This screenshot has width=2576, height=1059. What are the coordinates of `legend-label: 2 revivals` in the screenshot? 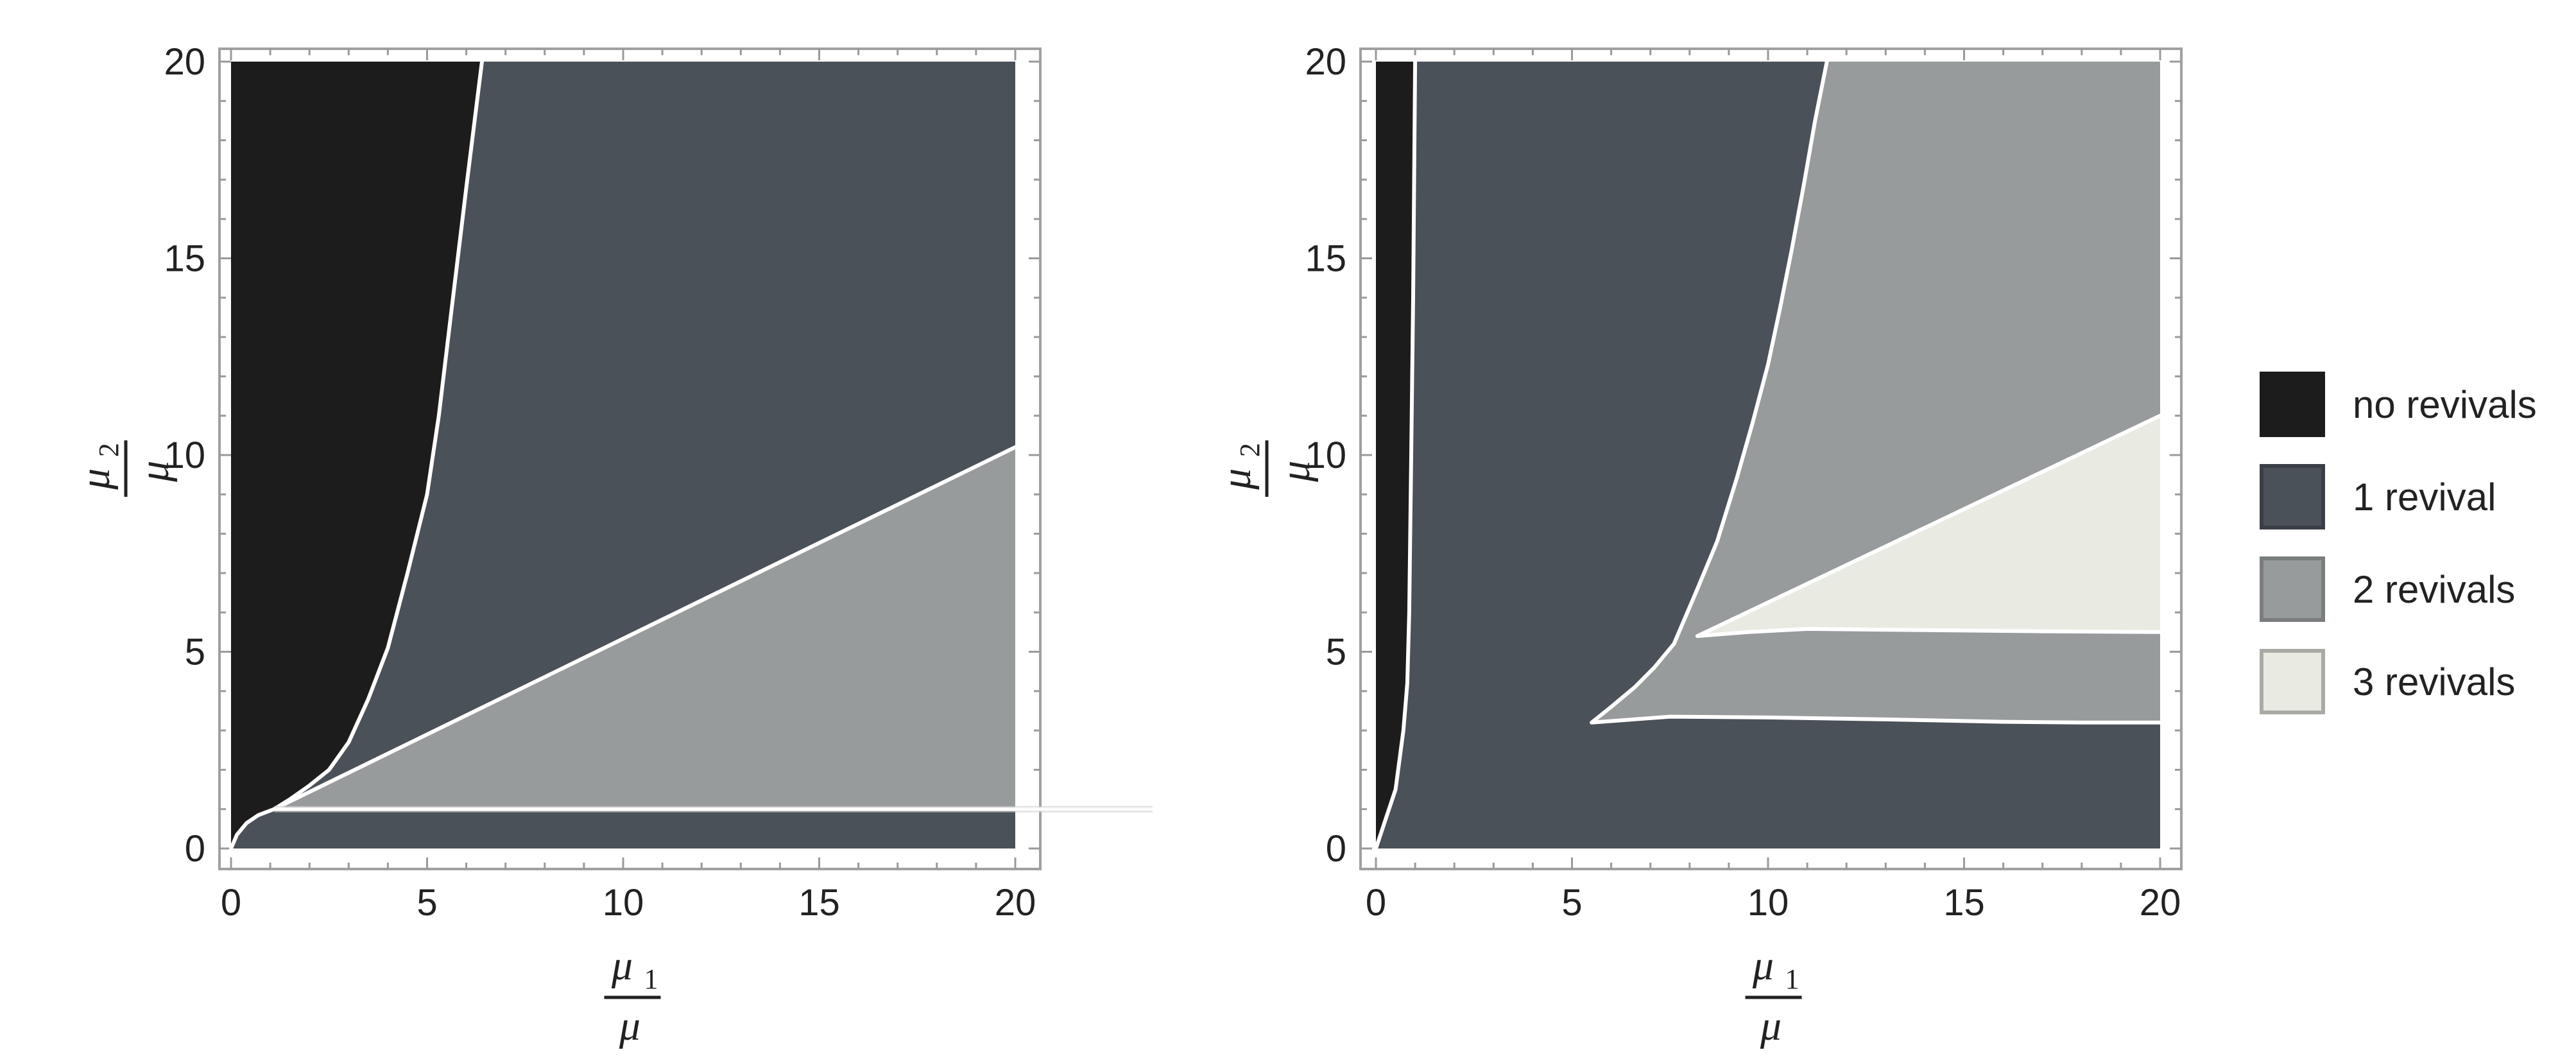 It's located at (2434, 589).